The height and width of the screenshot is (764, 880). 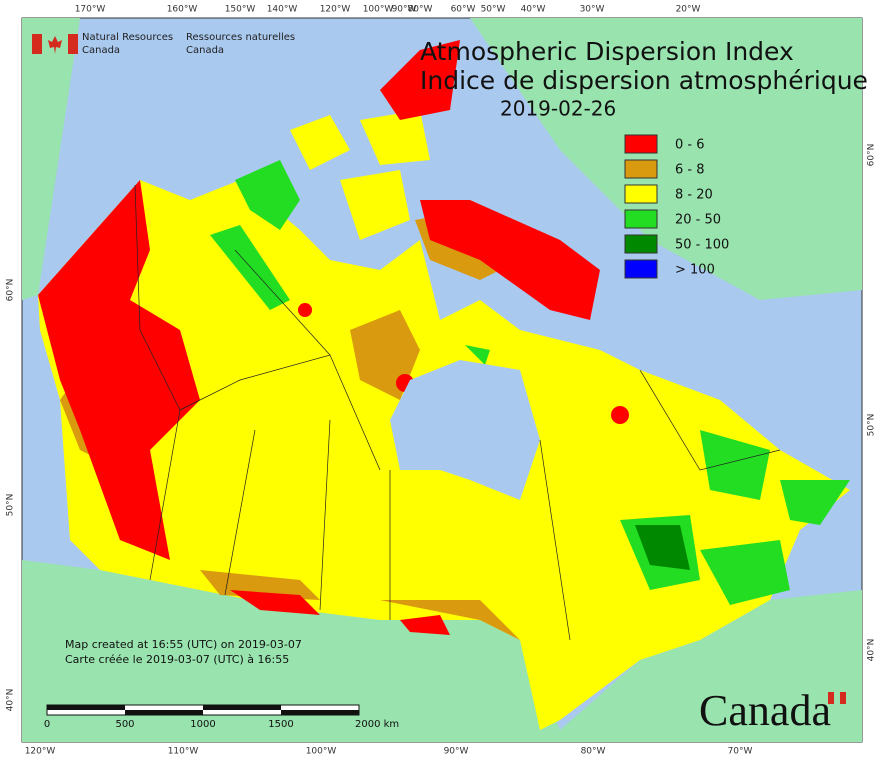 What do you see at coordinates (740, 752) in the screenshot?
I see `lon-label: 70°W` at bounding box center [740, 752].